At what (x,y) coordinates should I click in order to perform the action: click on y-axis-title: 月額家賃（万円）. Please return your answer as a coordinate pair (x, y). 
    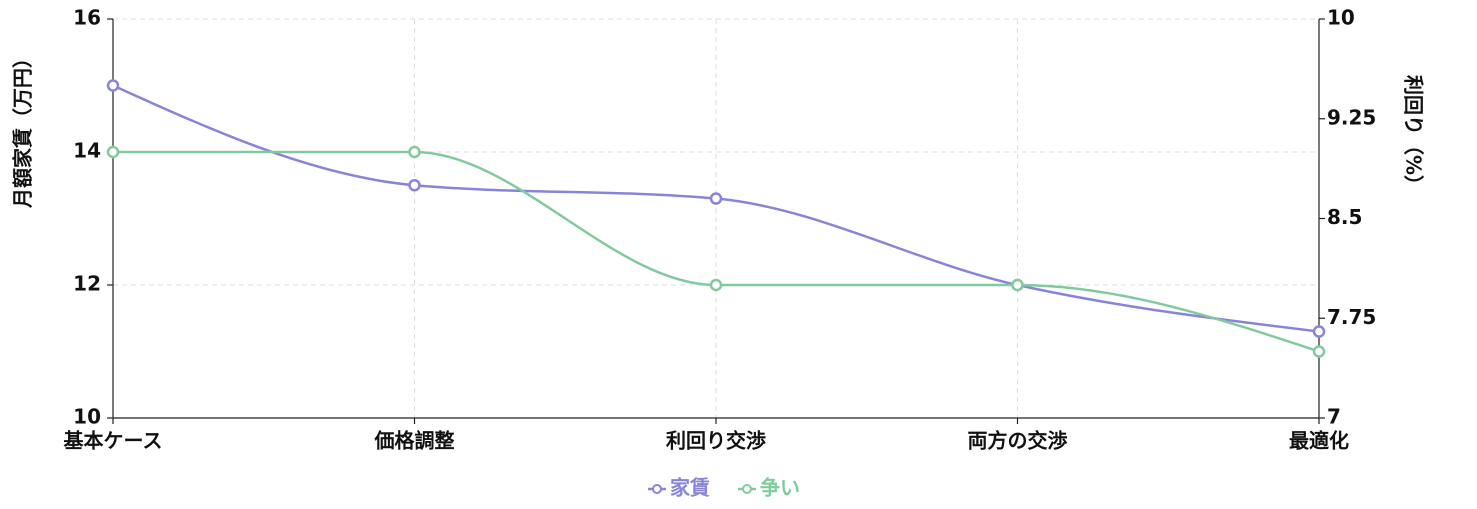
    Looking at the image, I should click on (23, 128).